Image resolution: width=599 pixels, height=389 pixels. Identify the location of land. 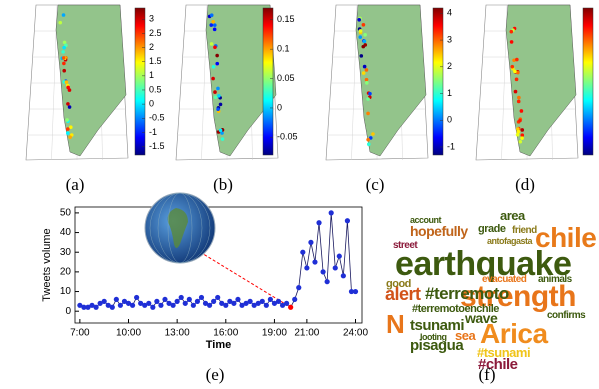
(541, 80).